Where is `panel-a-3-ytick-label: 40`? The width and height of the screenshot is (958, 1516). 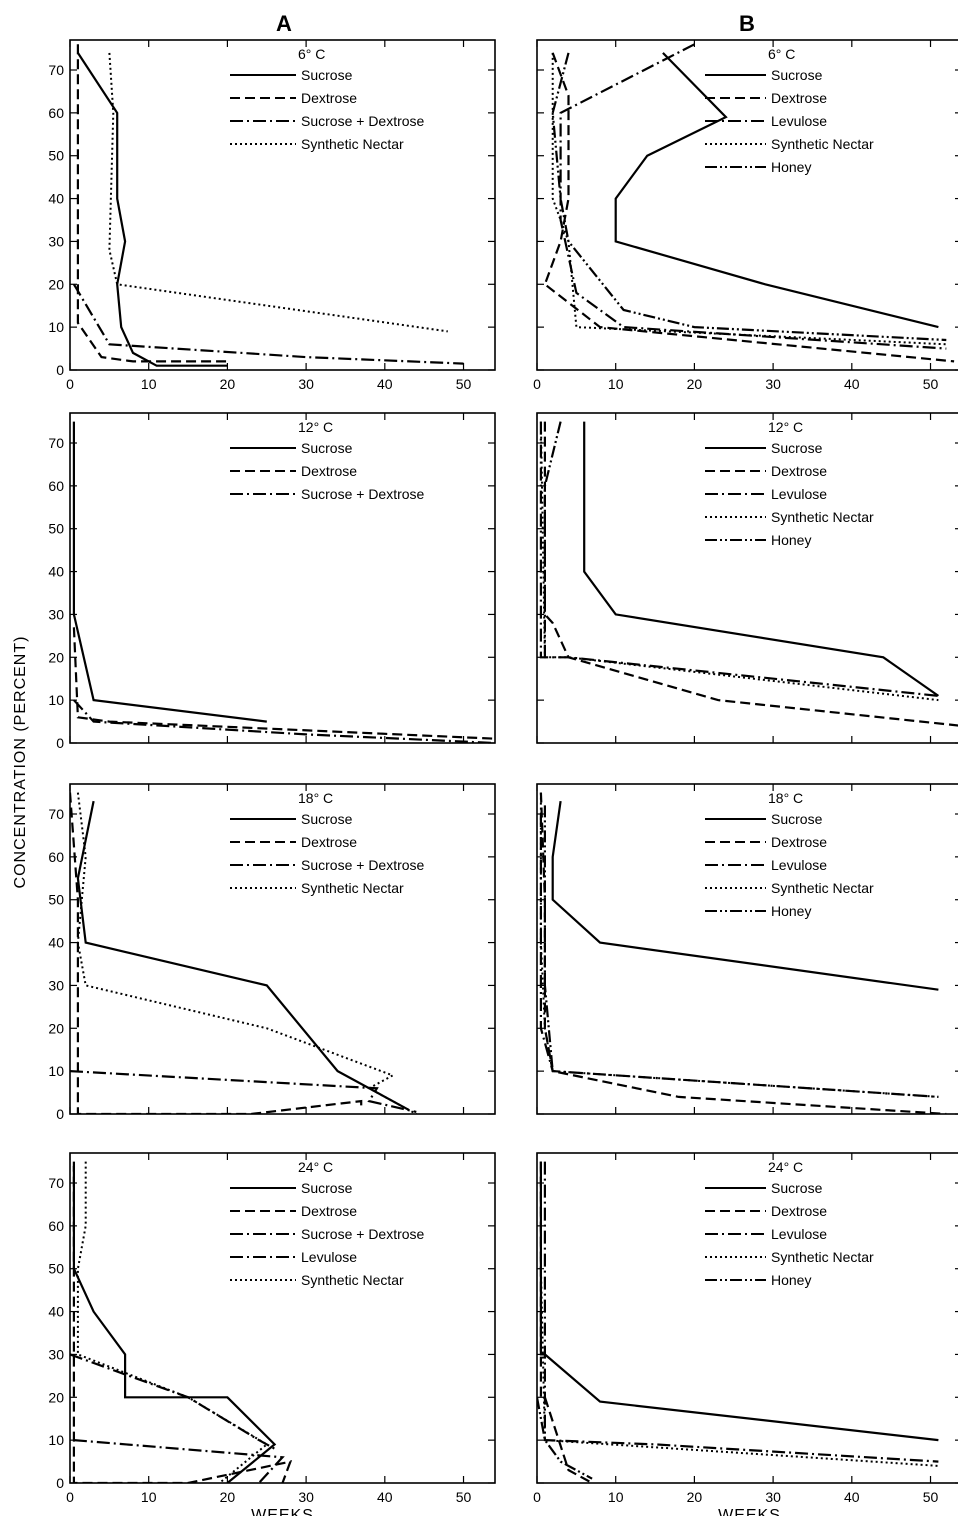
panel-a-3-ytick-label: 40 is located at coordinates (56, 943).